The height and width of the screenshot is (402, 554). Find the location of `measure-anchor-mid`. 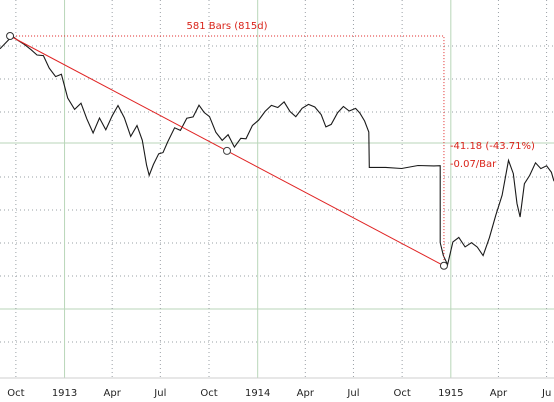

measure-anchor-mid is located at coordinates (226, 150).